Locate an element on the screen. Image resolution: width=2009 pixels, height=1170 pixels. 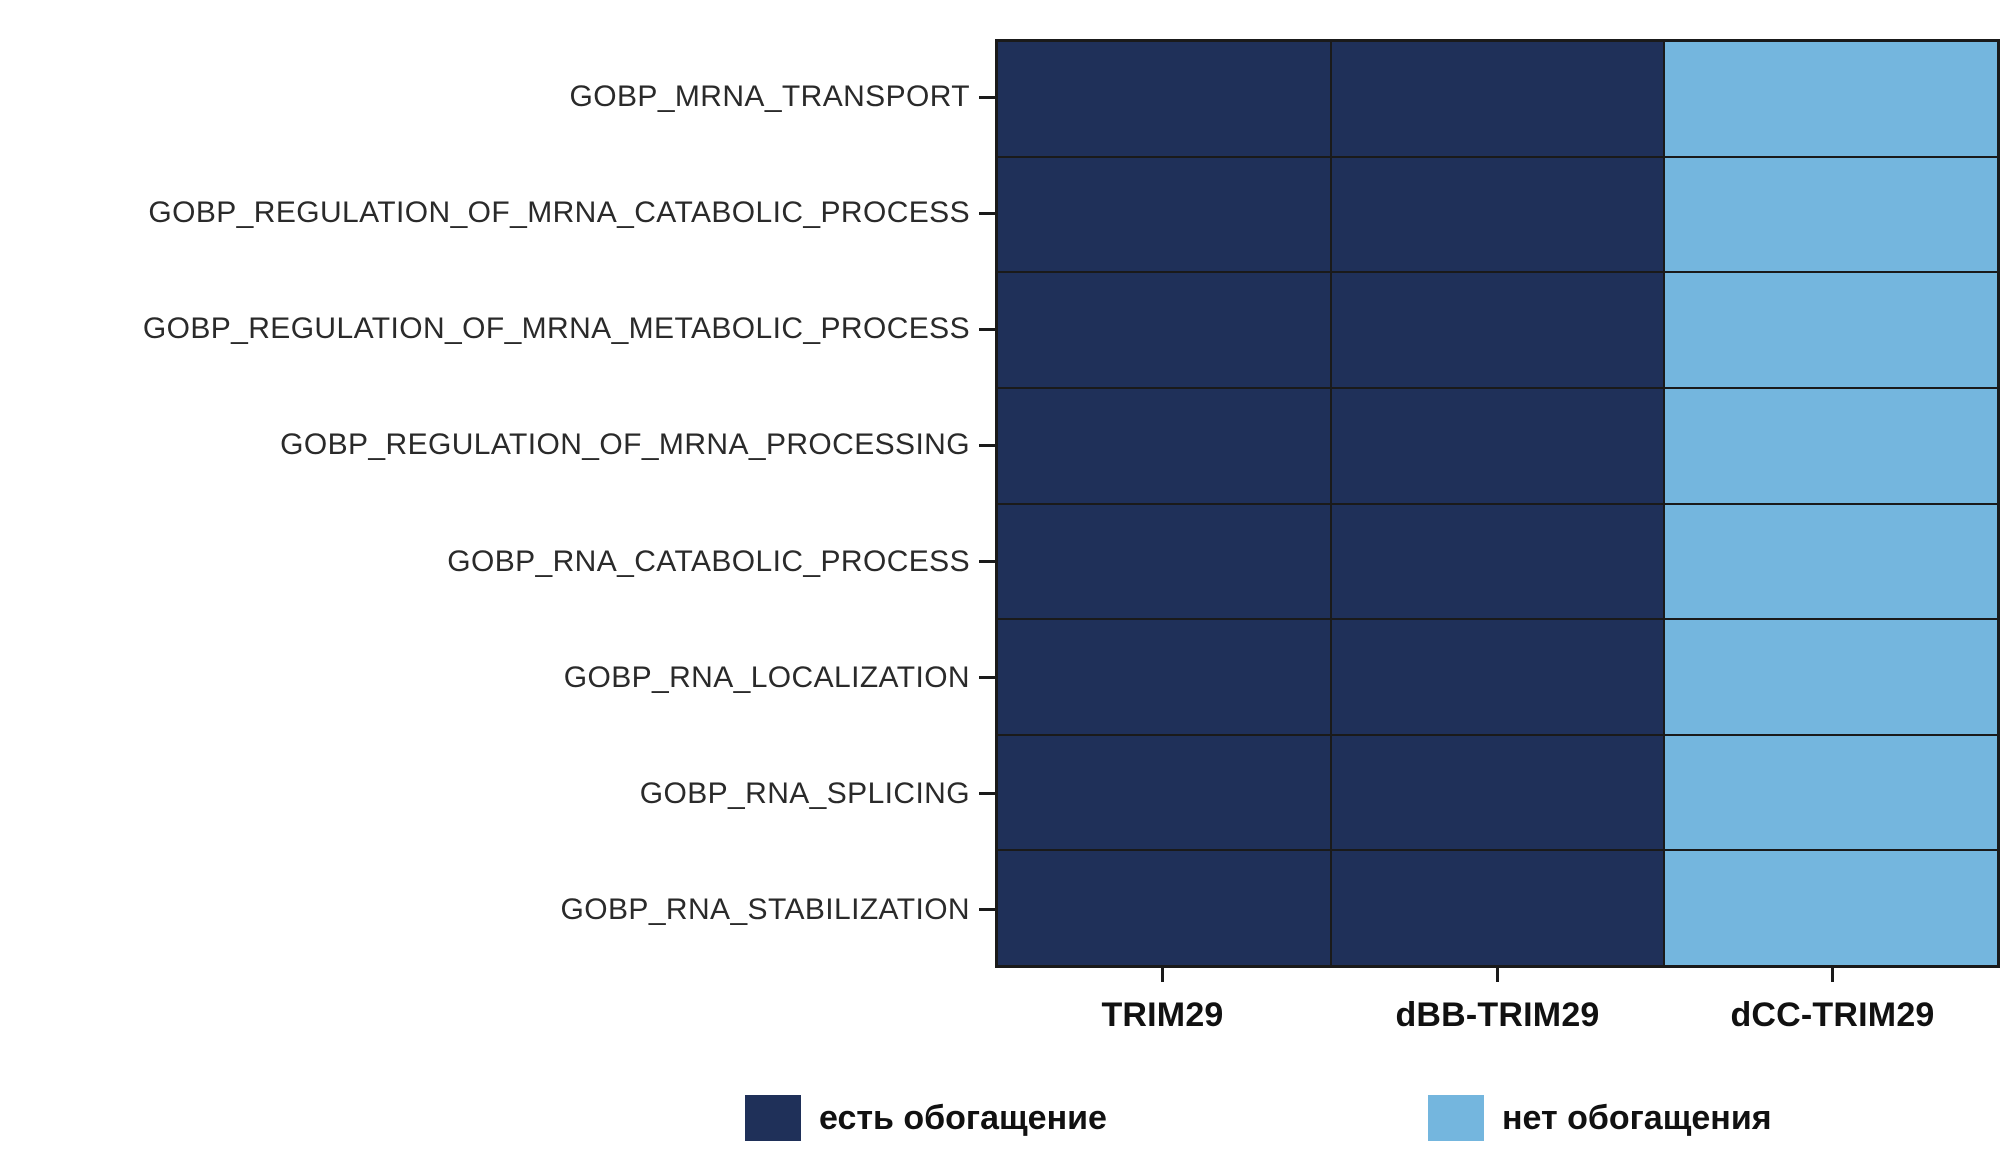
column-label-cell: dBB-TRIM29 is located at coordinates (1497, 1013).